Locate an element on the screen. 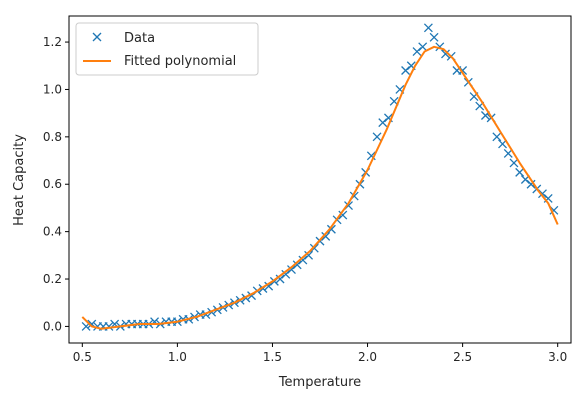 This screenshot has width=582, height=405. legend-marker-data is located at coordinates (97, 37).